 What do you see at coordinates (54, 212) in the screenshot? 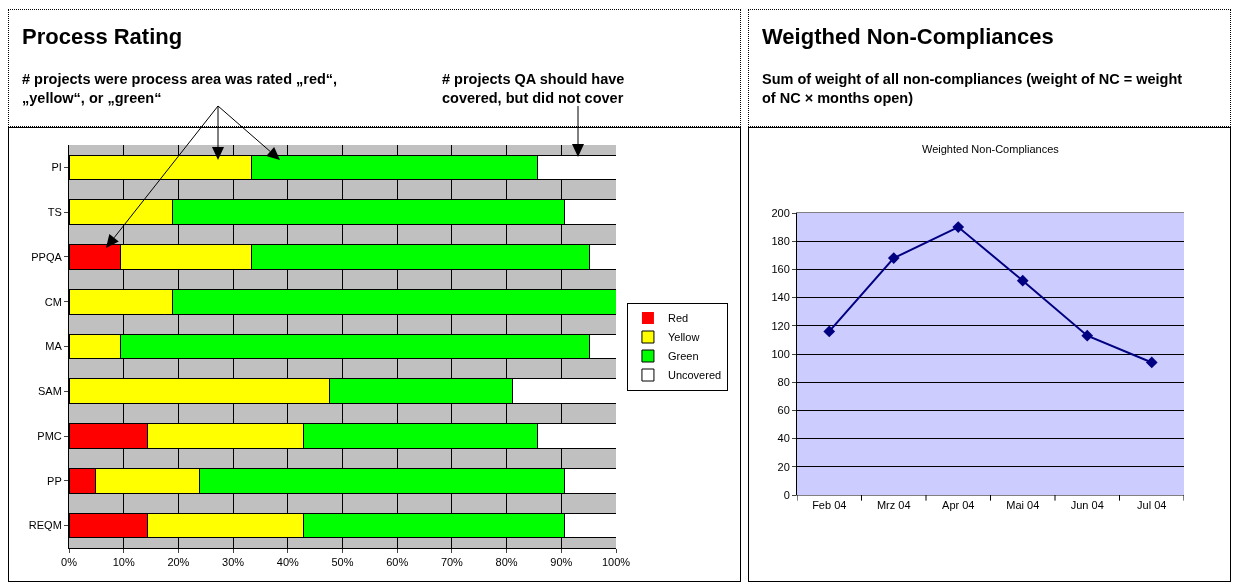
I see `y-tick-label: TS` at bounding box center [54, 212].